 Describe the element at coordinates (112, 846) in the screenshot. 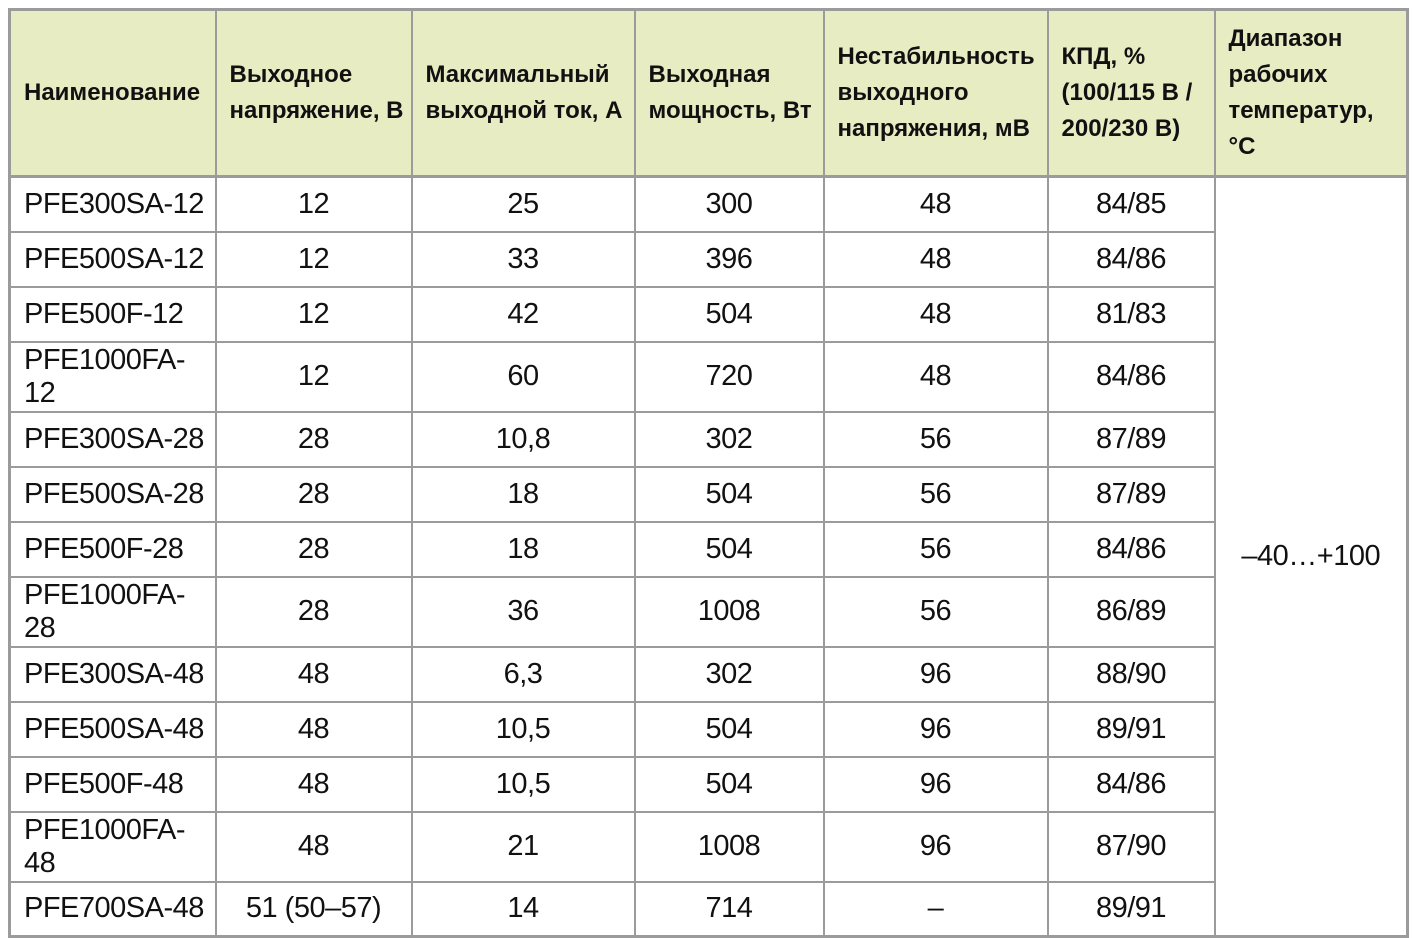

I see `cell-name: PFE1000FA-48` at that location.